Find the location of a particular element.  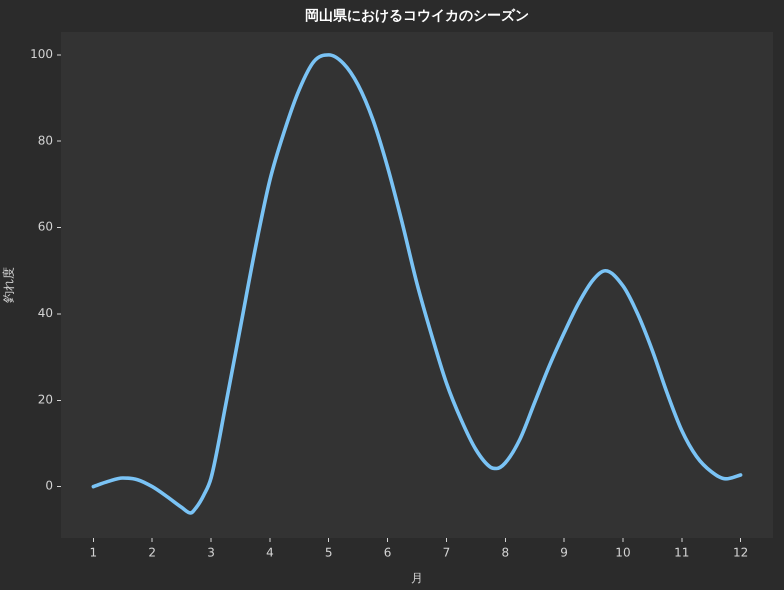

x-axis-title: 月 is located at coordinates (417, 577).